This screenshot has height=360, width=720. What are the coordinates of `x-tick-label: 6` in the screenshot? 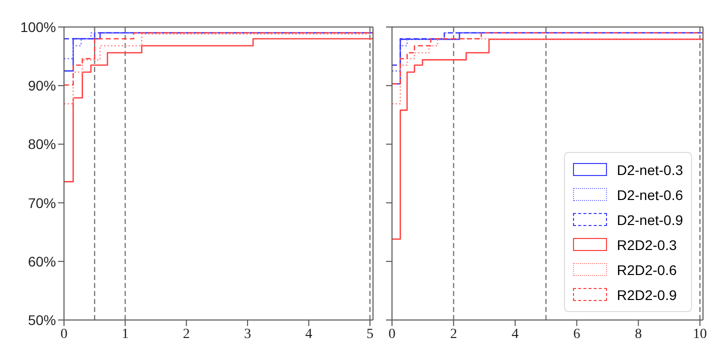 It's located at (576, 334).